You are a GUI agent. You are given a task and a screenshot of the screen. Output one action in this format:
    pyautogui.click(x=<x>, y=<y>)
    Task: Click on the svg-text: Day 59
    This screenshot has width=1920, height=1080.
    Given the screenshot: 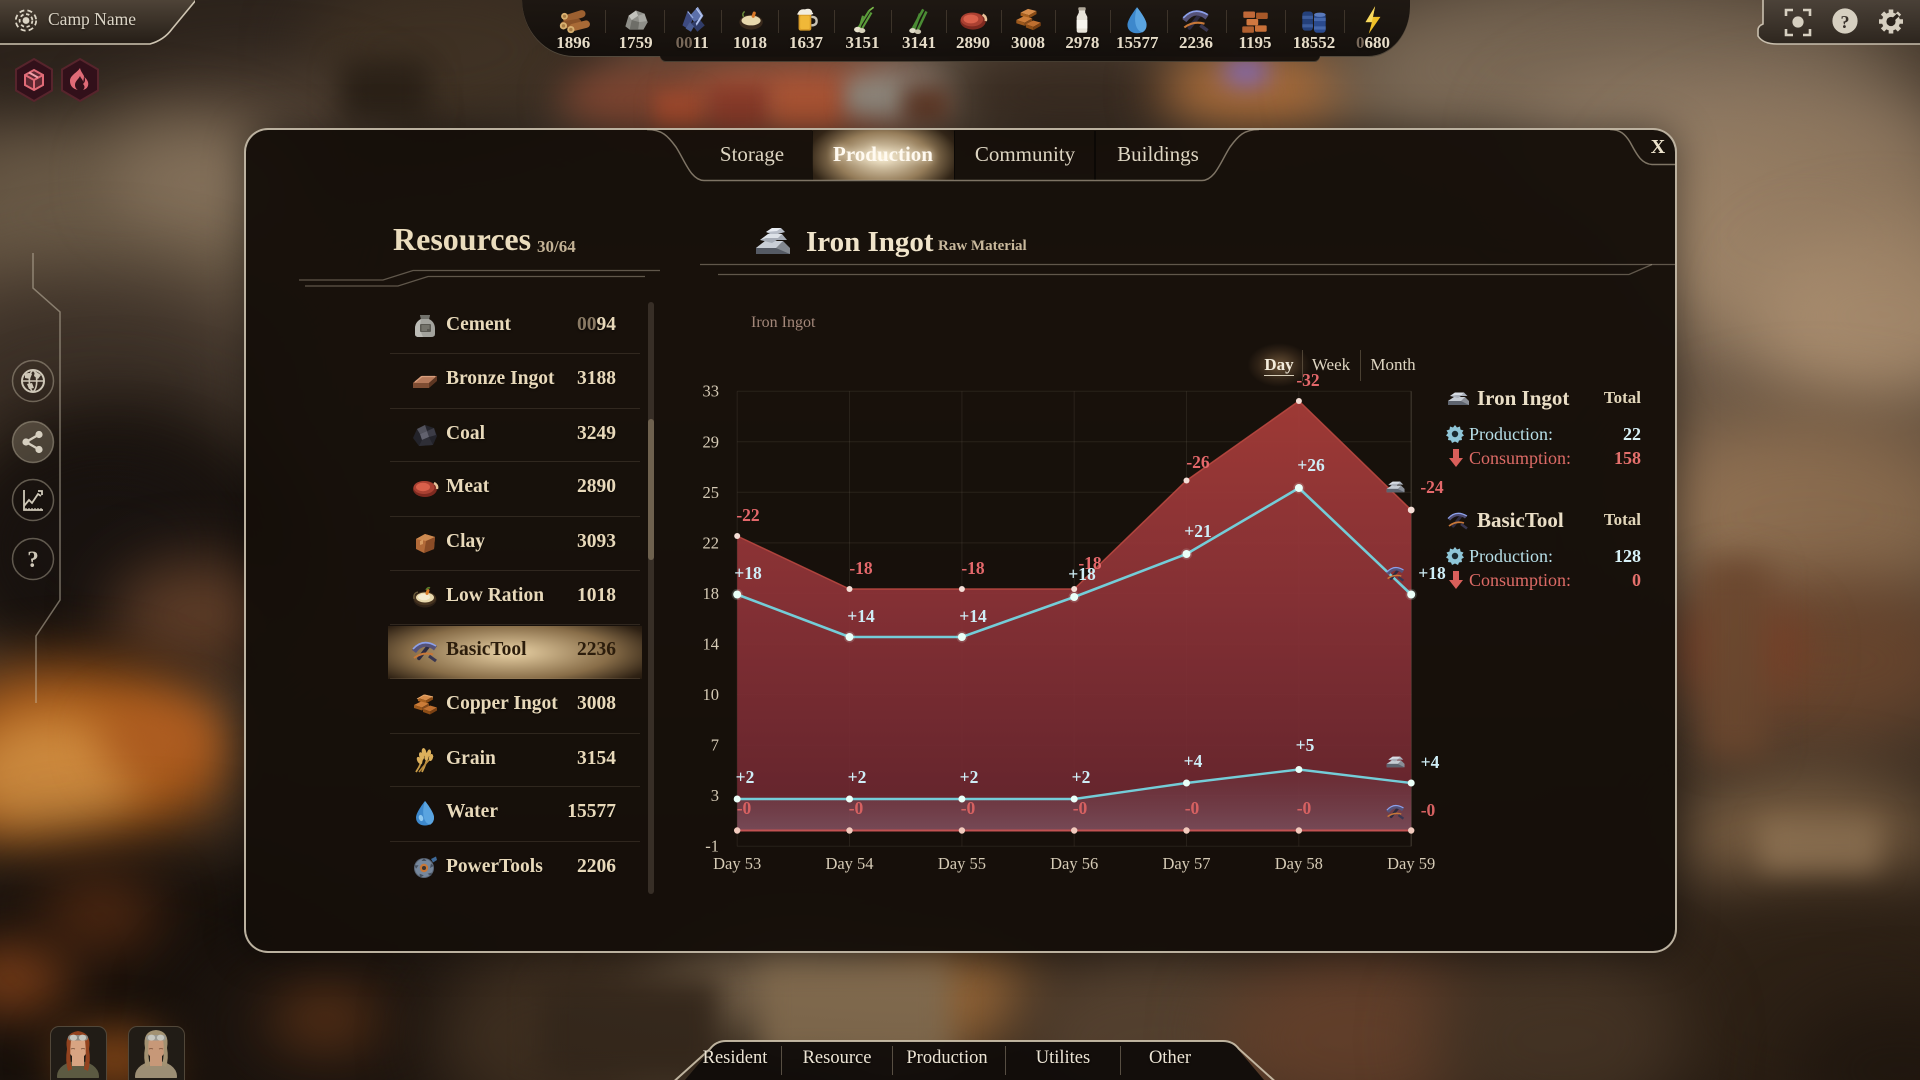 What is the action you would take?
    pyautogui.click(x=1411, y=863)
    